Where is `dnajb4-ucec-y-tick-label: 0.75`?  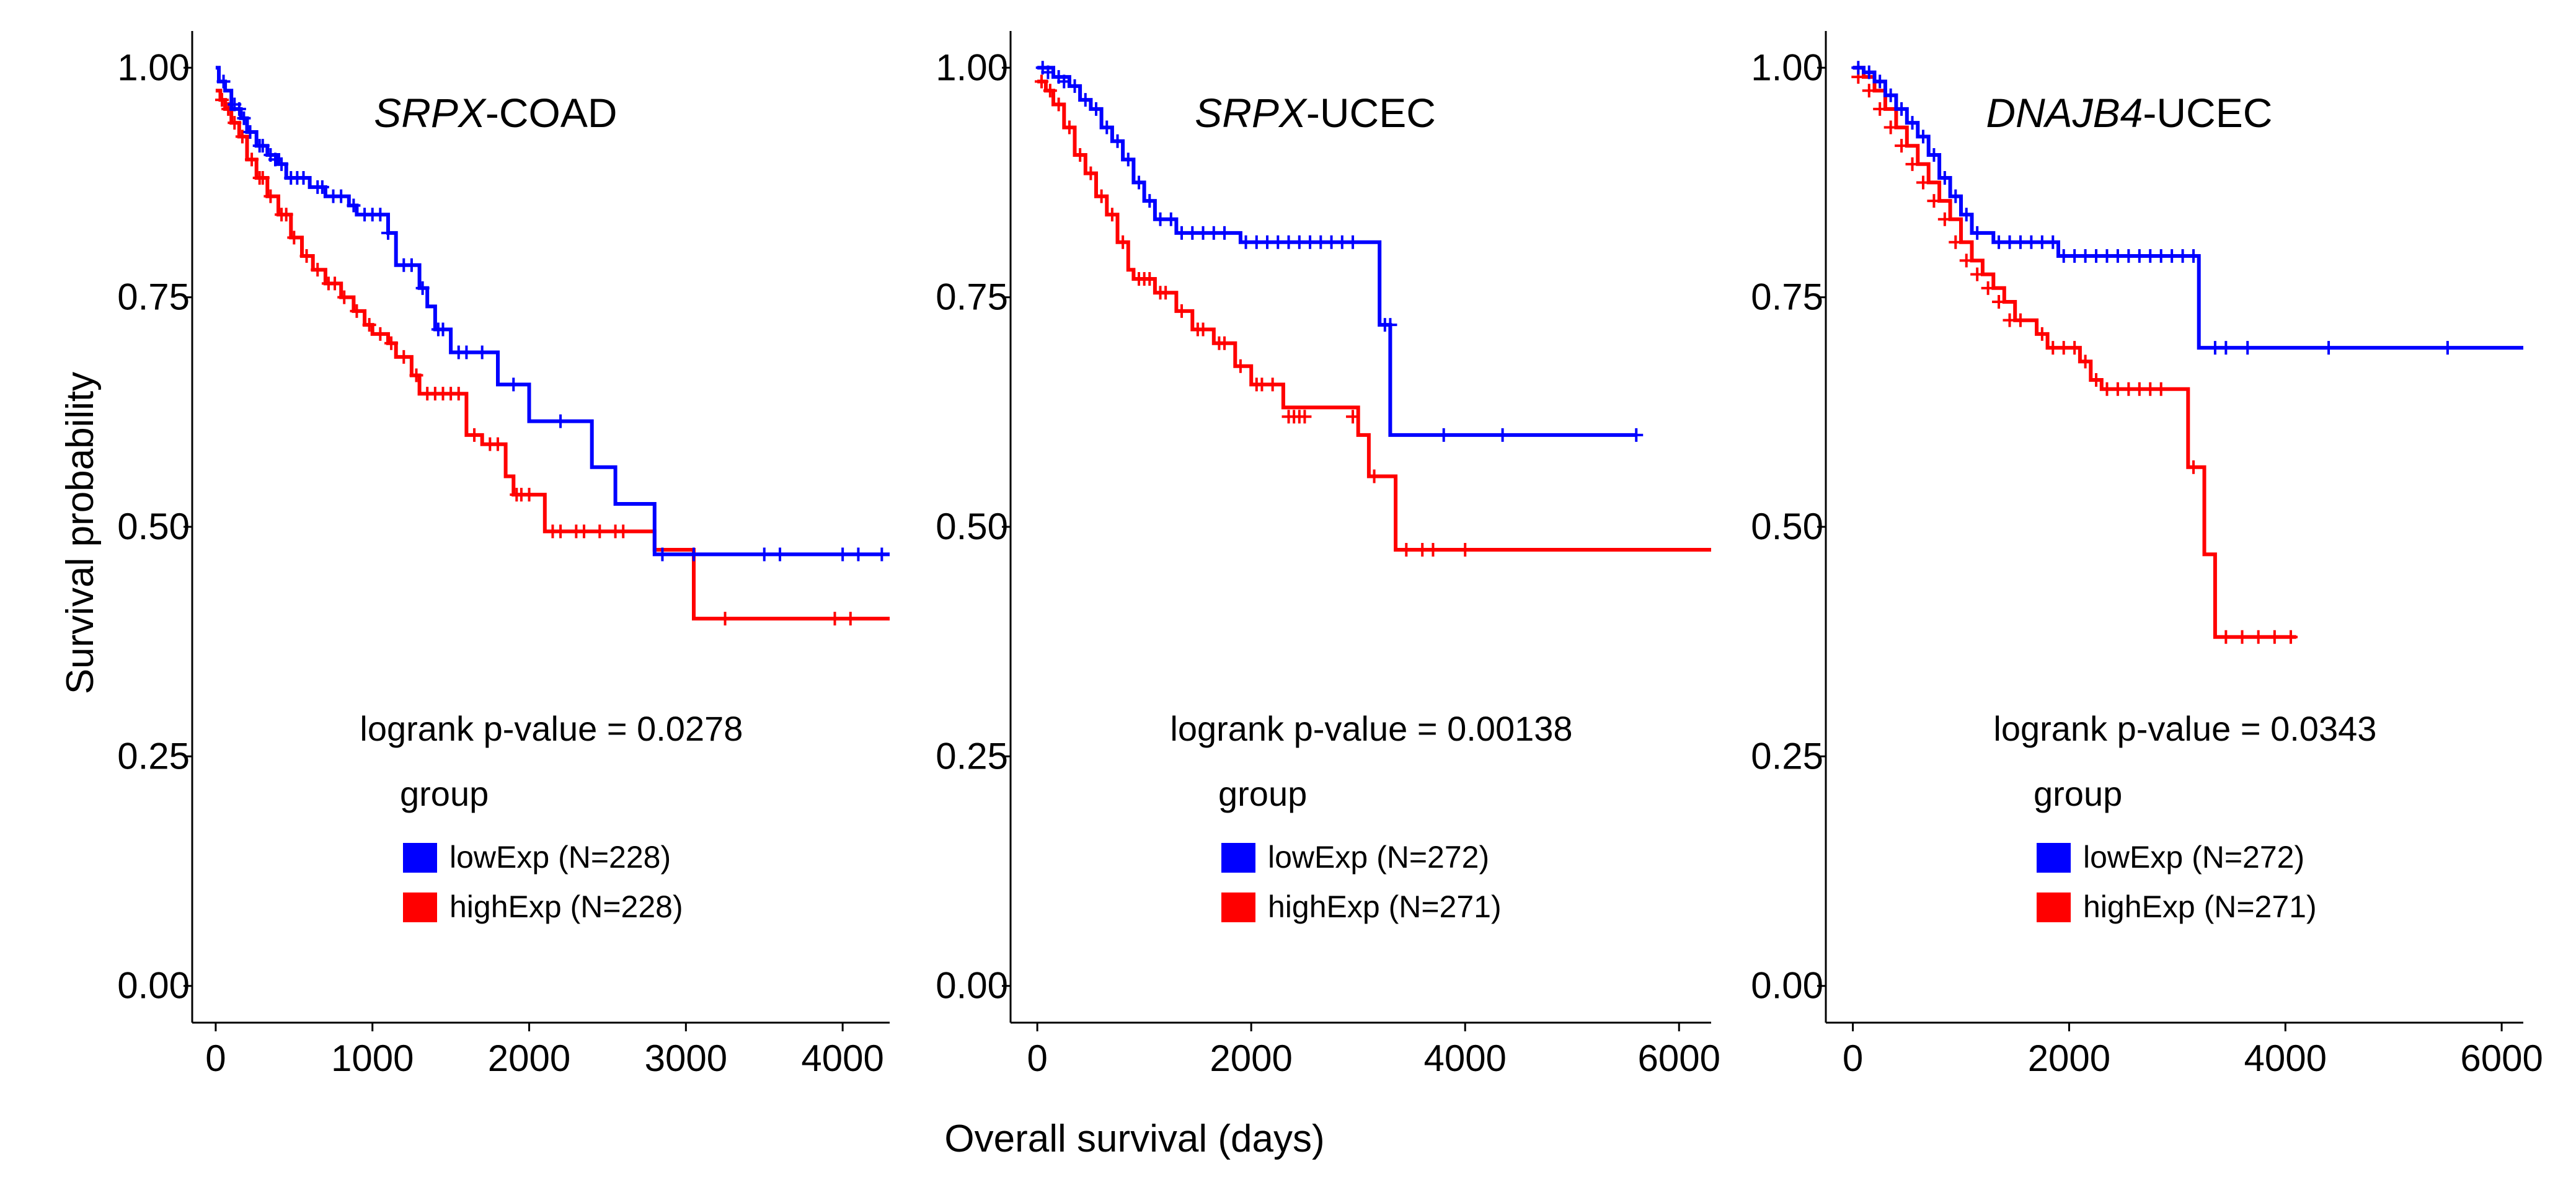 dnajb4-ucec-y-tick-label: 0.75 is located at coordinates (1787, 297).